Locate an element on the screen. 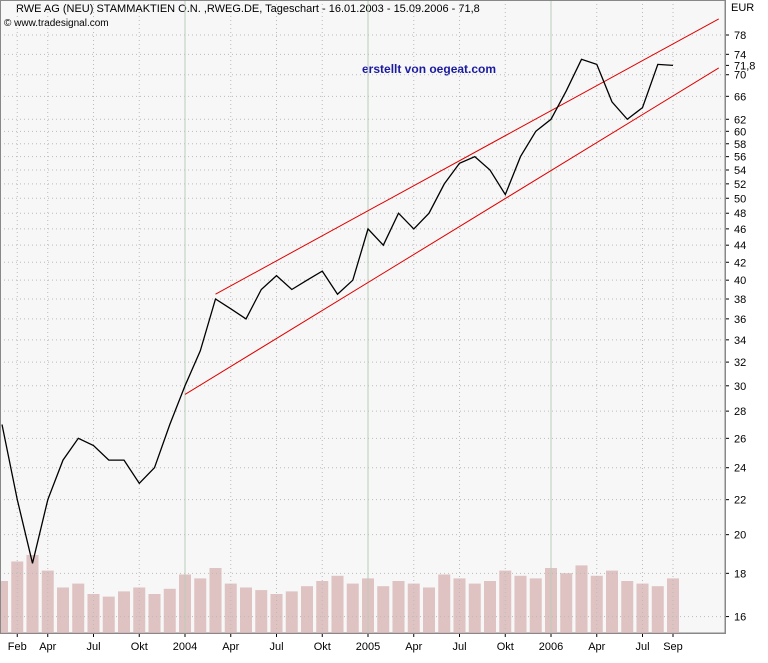 The width and height of the screenshot is (768, 663). x-tick-label: 2005 is located at coordinates (368, 647).